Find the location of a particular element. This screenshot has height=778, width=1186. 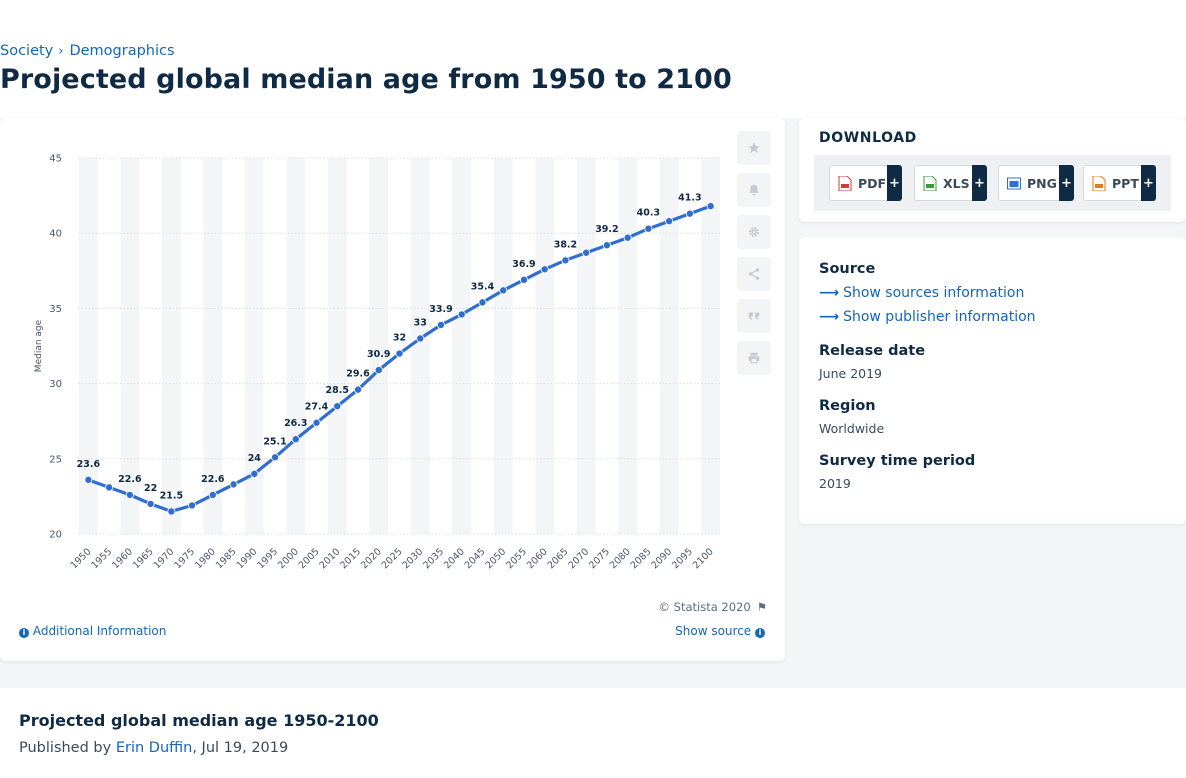

x-tick-label: 1950 is located at coordinates (81, 558).